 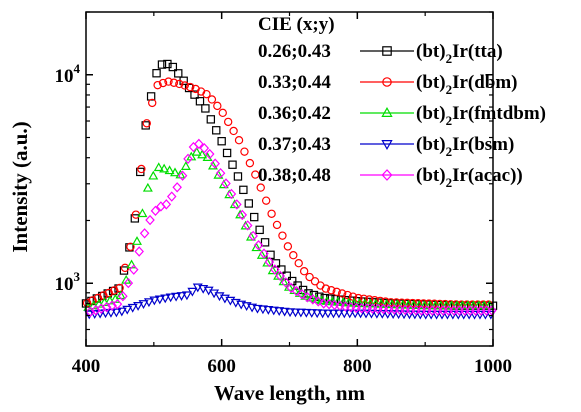 What do you see at coordinates (477, 51) in the screenshot?
I see `legend-name-suffix: Ir(tta)` at bounding box center [477, 51].